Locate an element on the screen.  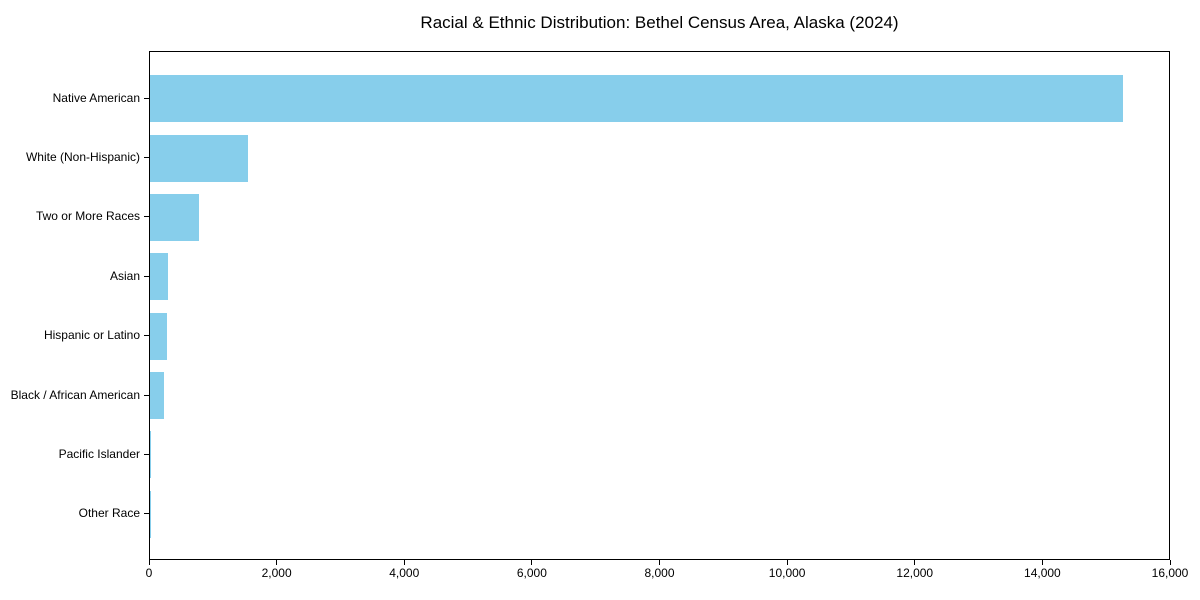
bar-native-american is located at coordinates (636, 99).